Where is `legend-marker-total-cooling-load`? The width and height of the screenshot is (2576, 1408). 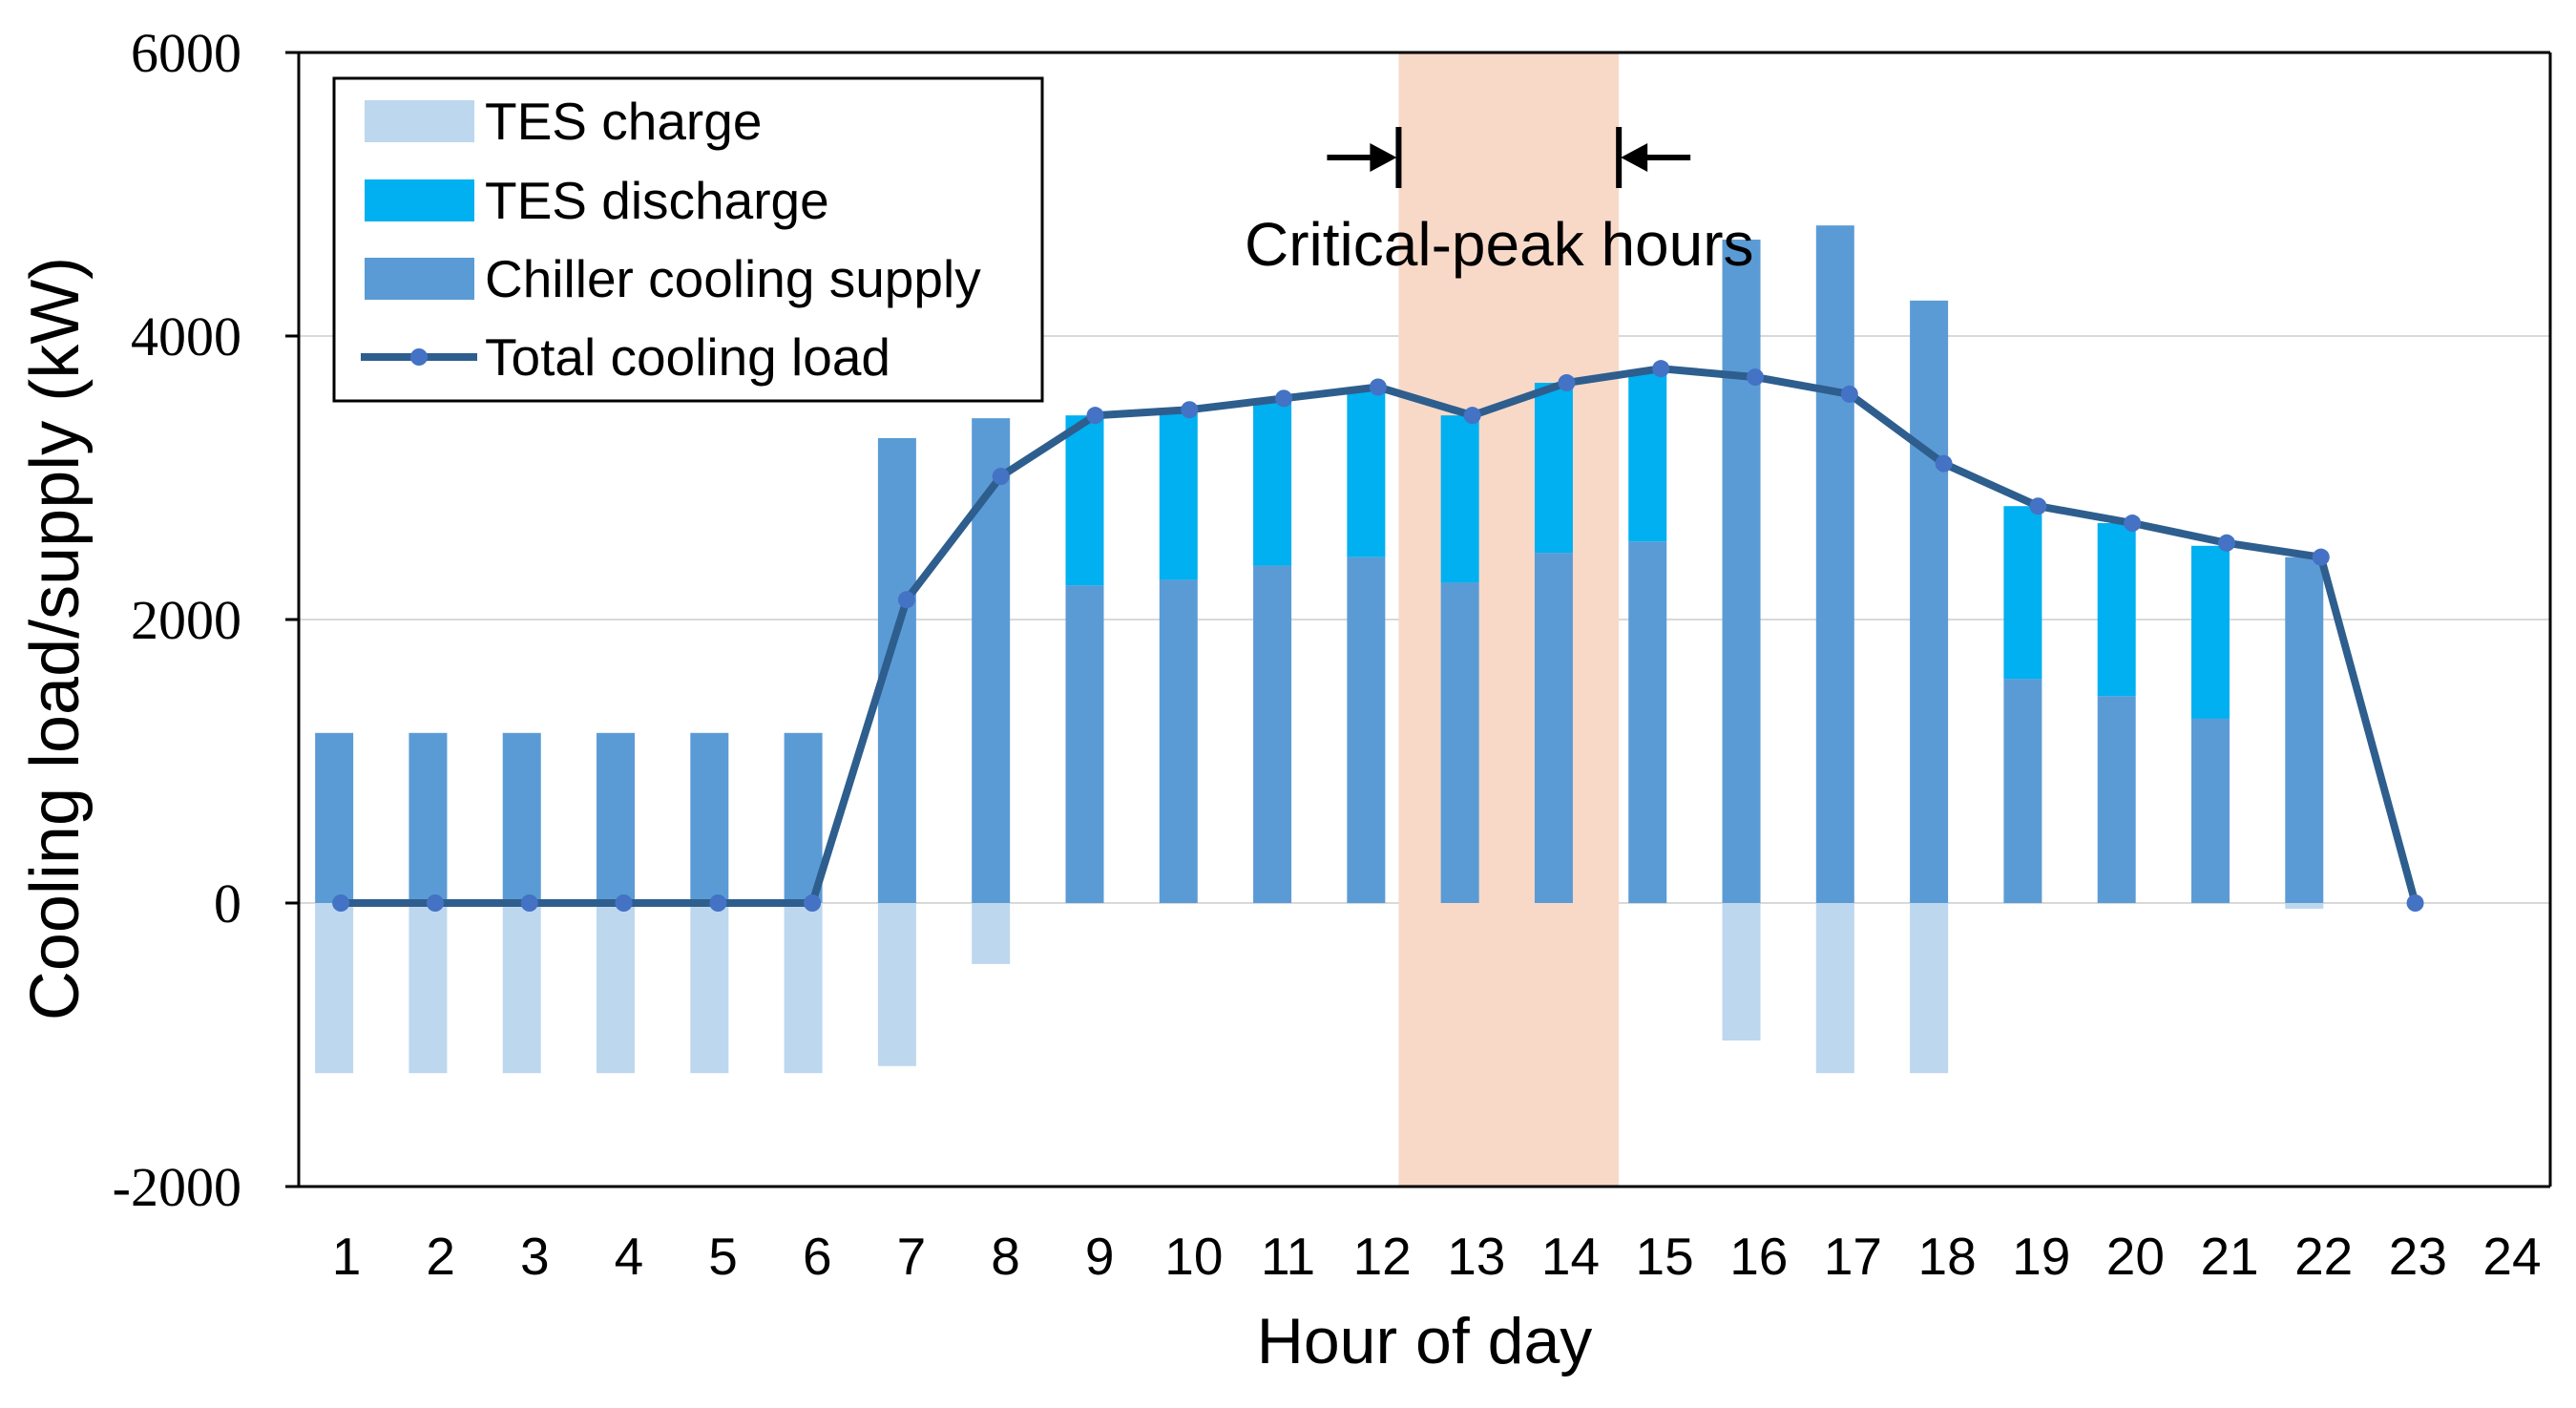 legend-marker-total-cooling-load is located at coordinates (419, 357).